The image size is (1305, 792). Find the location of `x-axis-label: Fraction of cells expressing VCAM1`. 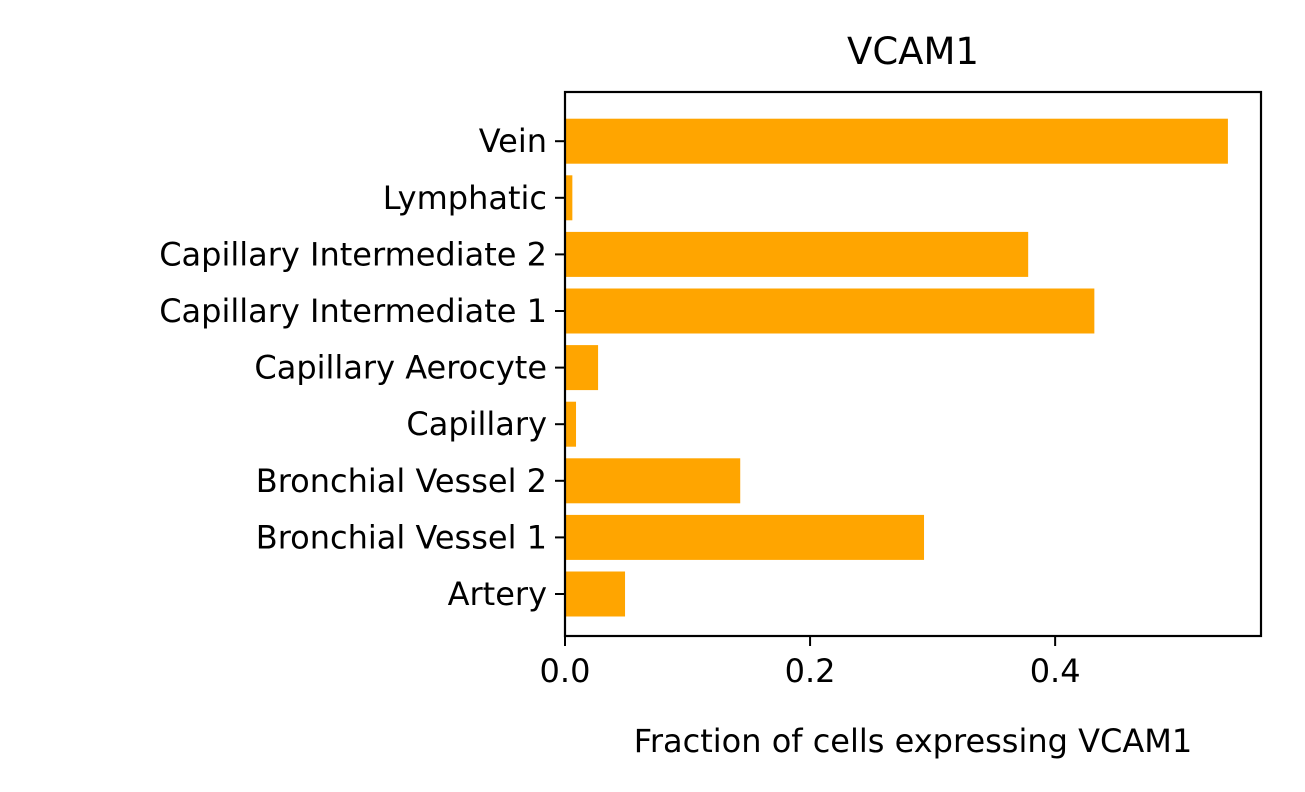

x-axis-label: Fraction of cells expressing VCAM1 is located at coordinates (913, 741).